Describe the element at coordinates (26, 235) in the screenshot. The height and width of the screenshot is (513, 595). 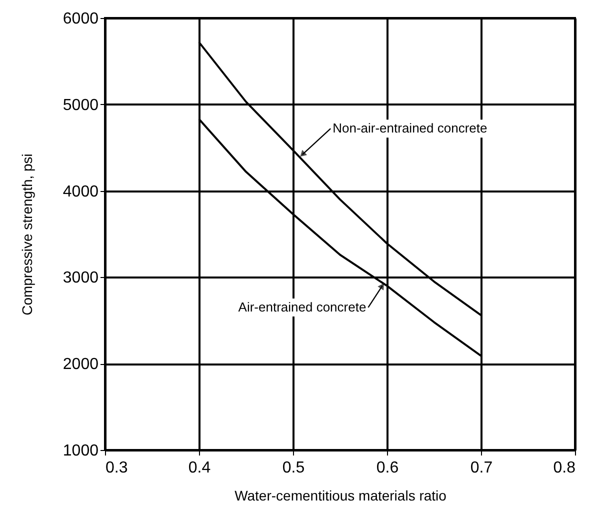
I see `y-axis-title: Compressive strength, psi` at that location.